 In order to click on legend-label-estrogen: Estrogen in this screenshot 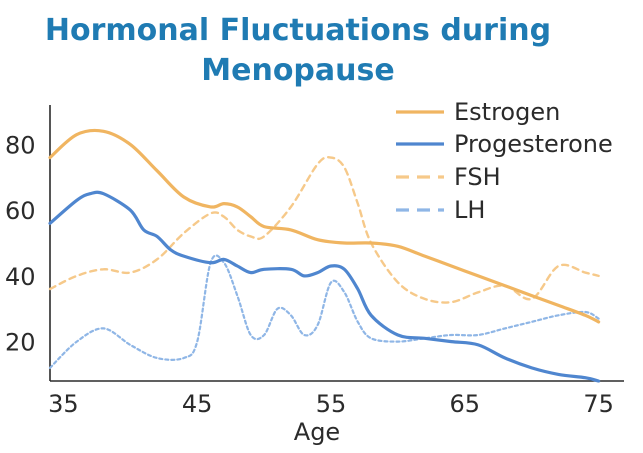, I will do `click(507, 112)`.